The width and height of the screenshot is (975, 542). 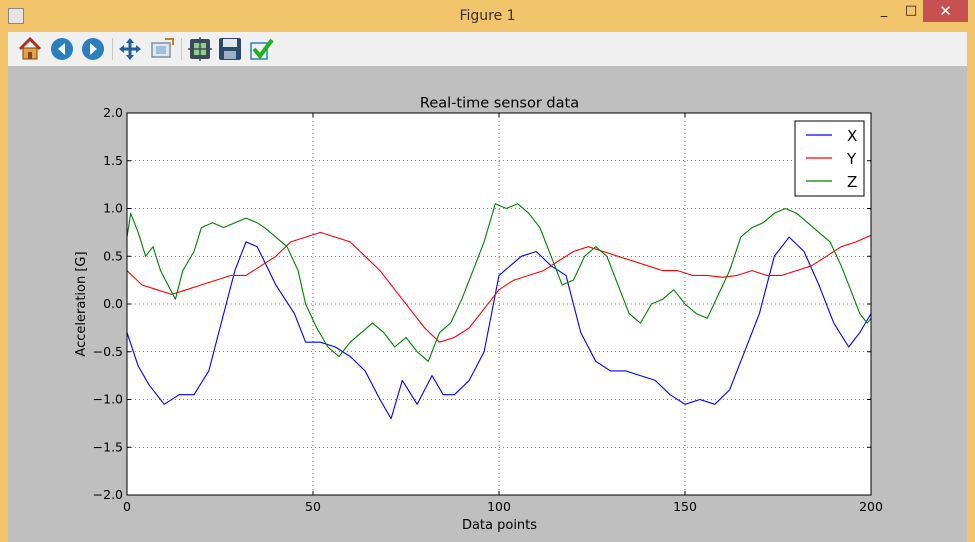 I want to click on subplots-icon, so click(x=200, y=49).